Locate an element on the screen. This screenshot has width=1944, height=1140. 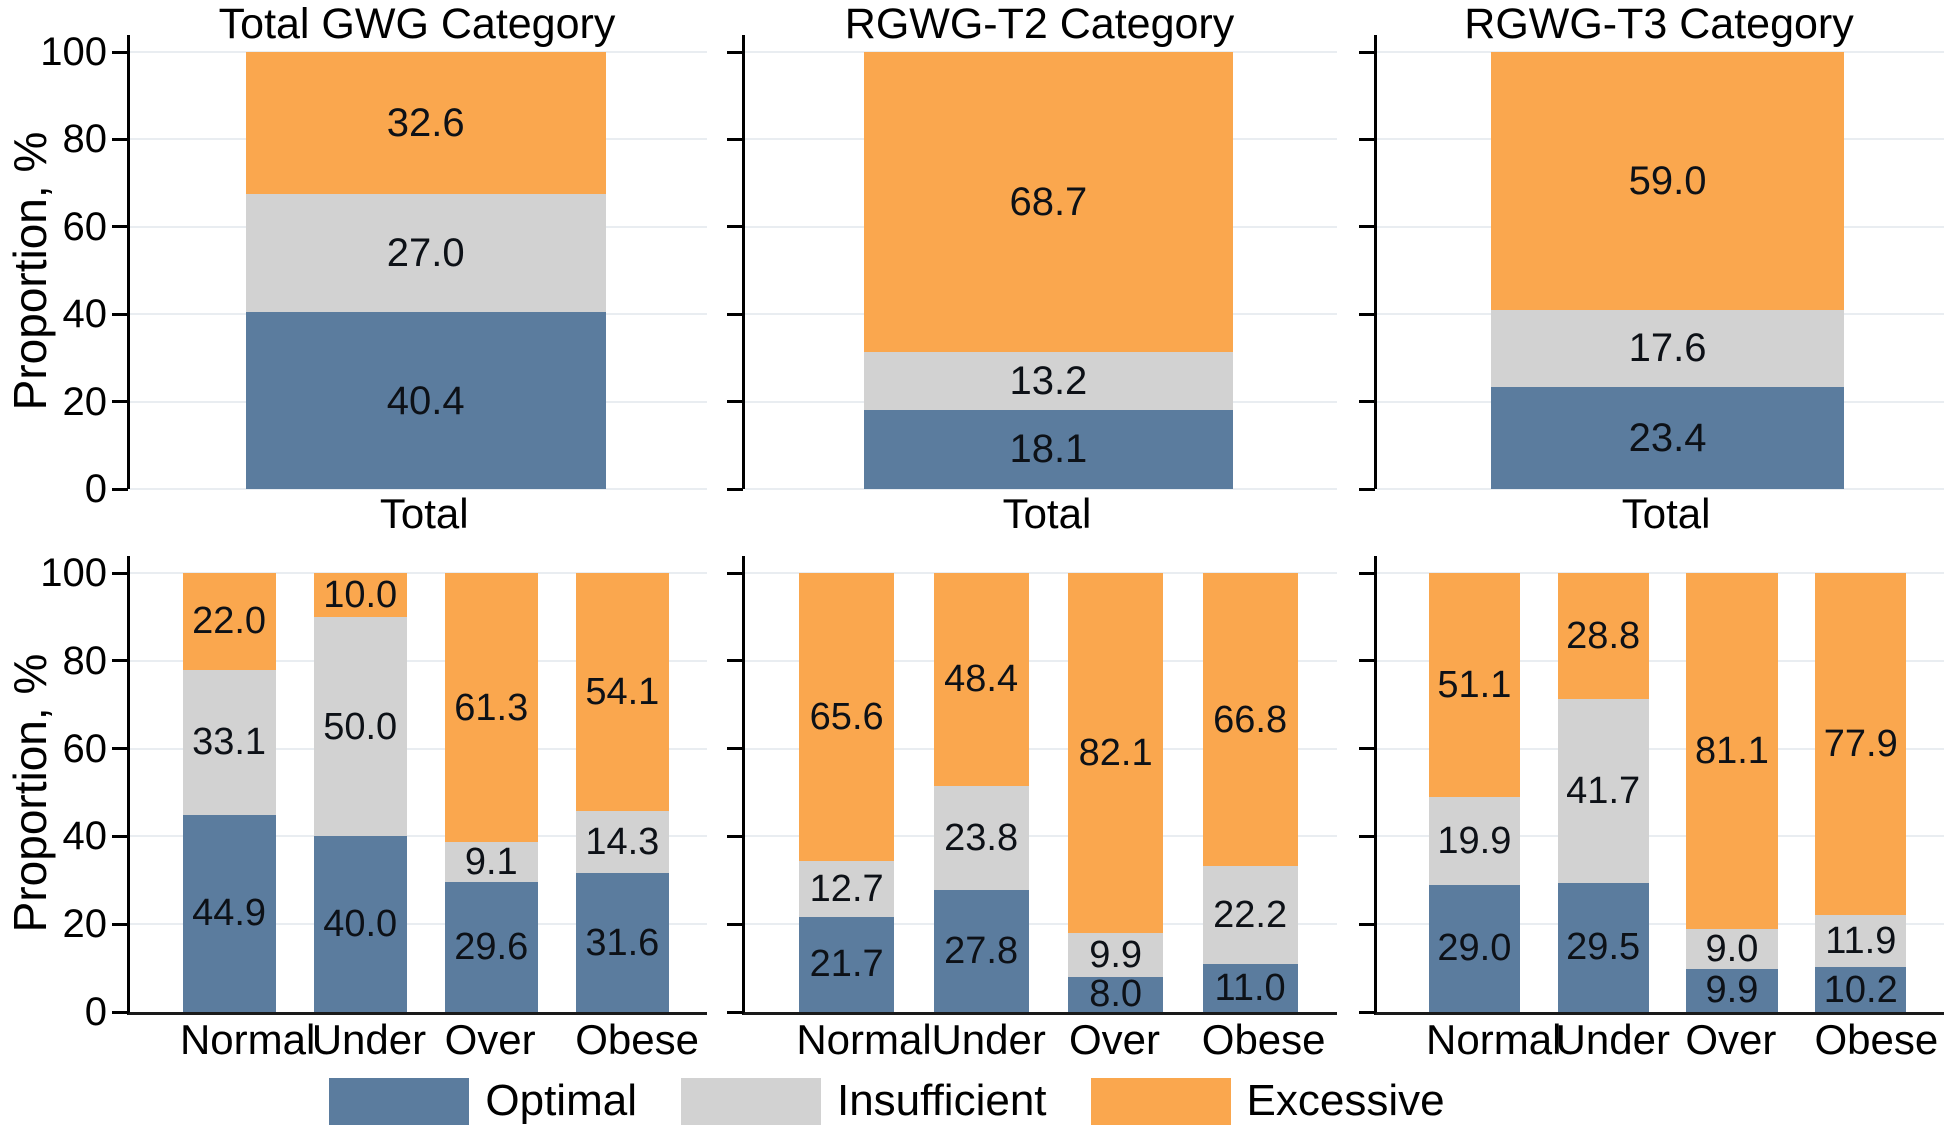
segment-excessive: 28.8 is located at coordinates (1603, 636).